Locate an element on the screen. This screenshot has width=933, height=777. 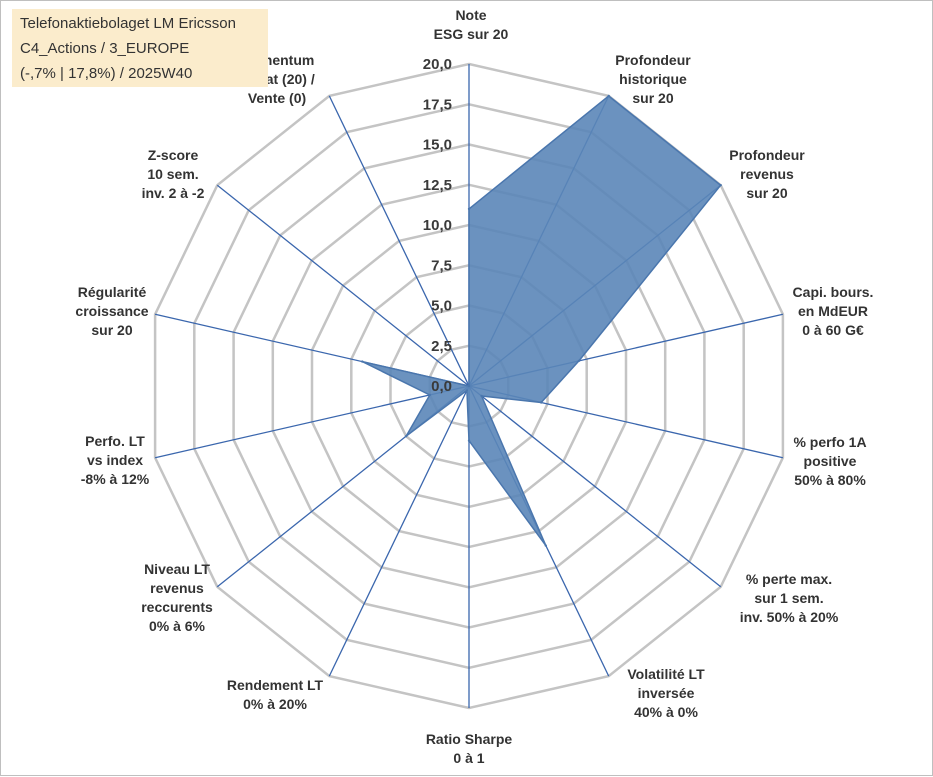
axis-label-line: 0% à 6% is located at coordinates (177, 626).